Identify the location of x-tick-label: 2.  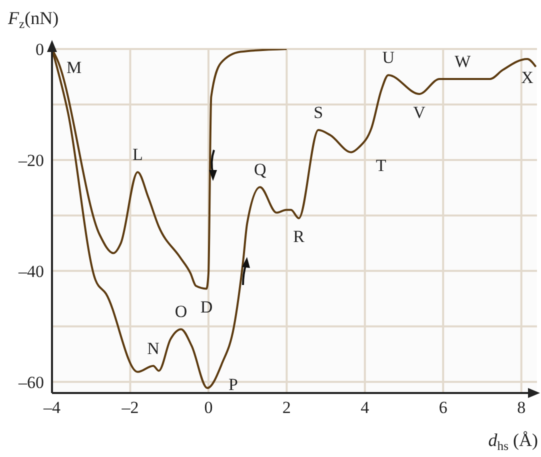
(286, 408).